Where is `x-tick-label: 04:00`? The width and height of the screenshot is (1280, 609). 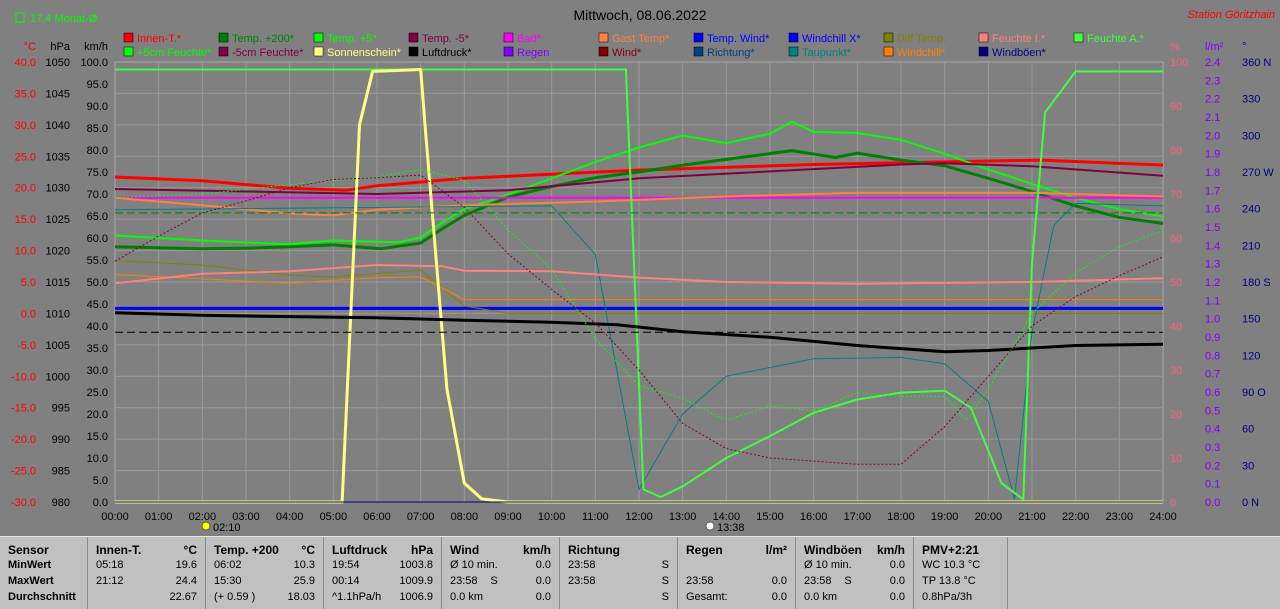
x-tick-label: 04:00 is located at coordinates (290, 517).